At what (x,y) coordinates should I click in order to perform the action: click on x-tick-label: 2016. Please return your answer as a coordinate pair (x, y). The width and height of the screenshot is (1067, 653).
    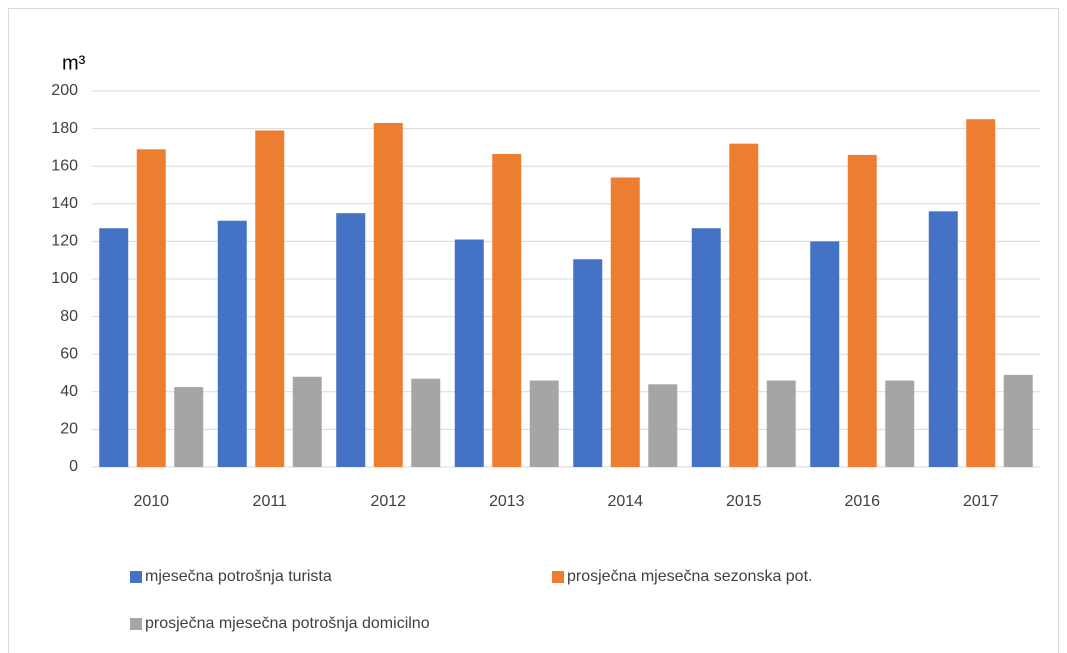
    Looking at the image, I should click on (862, 501).